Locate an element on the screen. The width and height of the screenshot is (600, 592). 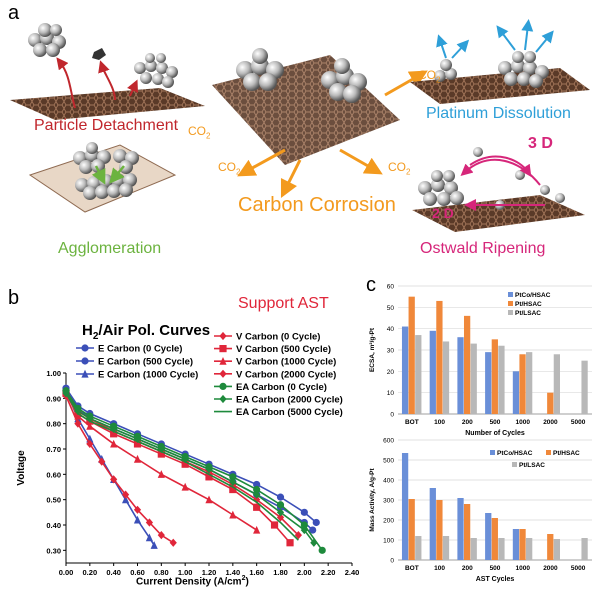
label-particle-detachment: Particle Detachment is located at coordinates (106, 125).